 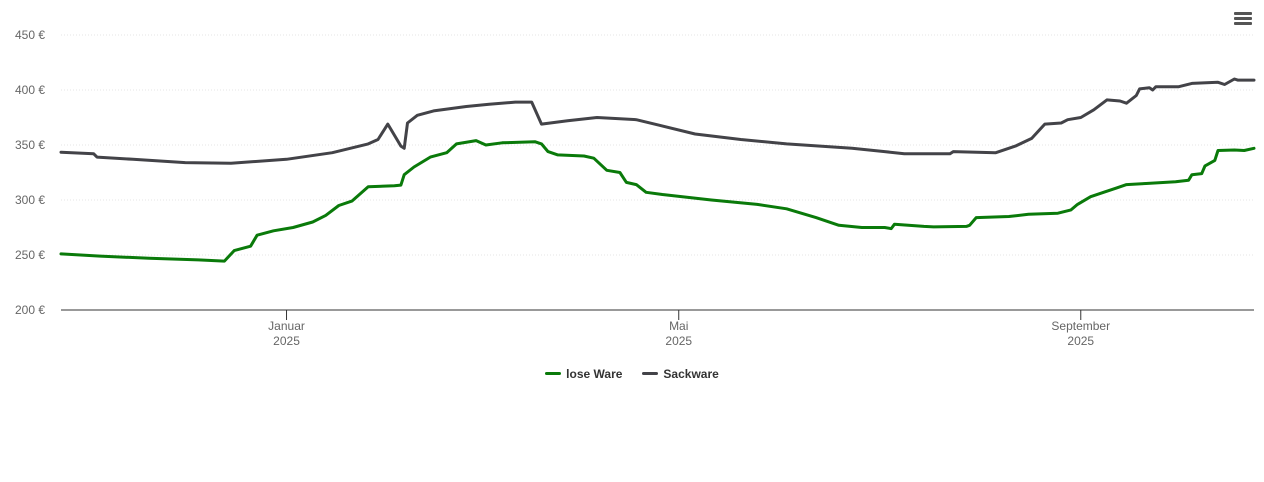 I want to click on y-tick-label: 200 €, so click(x=30, y=310).